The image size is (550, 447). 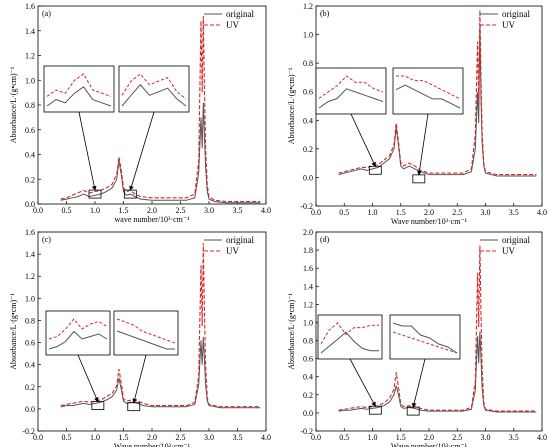 I want to click on panel-label: (d), so click(x=325, y=239).